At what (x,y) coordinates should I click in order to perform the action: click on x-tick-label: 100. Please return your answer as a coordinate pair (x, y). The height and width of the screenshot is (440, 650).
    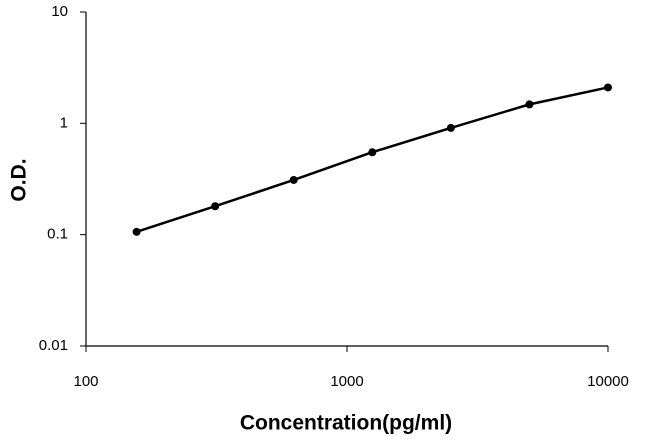
    Looking at the image, I should click on (85, 381).